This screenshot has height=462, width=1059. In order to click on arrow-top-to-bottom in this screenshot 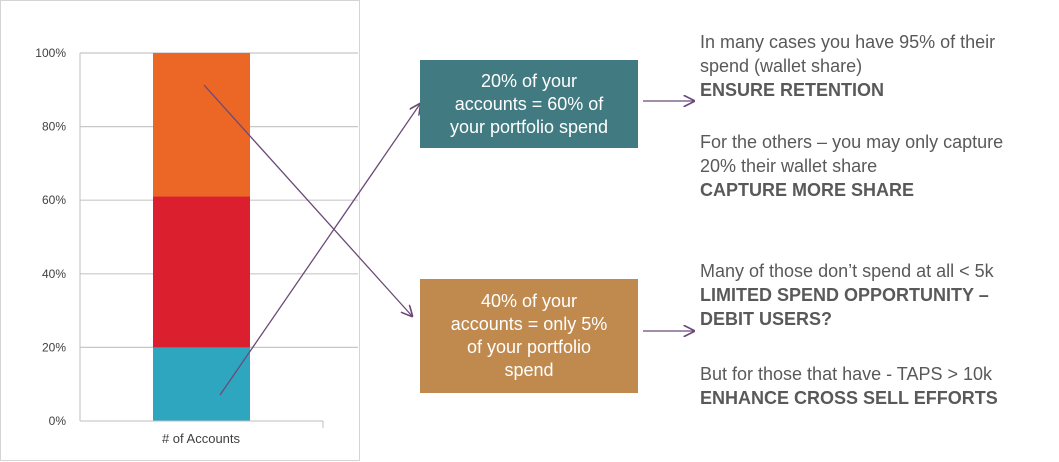, I will do `click(307, 200)`.